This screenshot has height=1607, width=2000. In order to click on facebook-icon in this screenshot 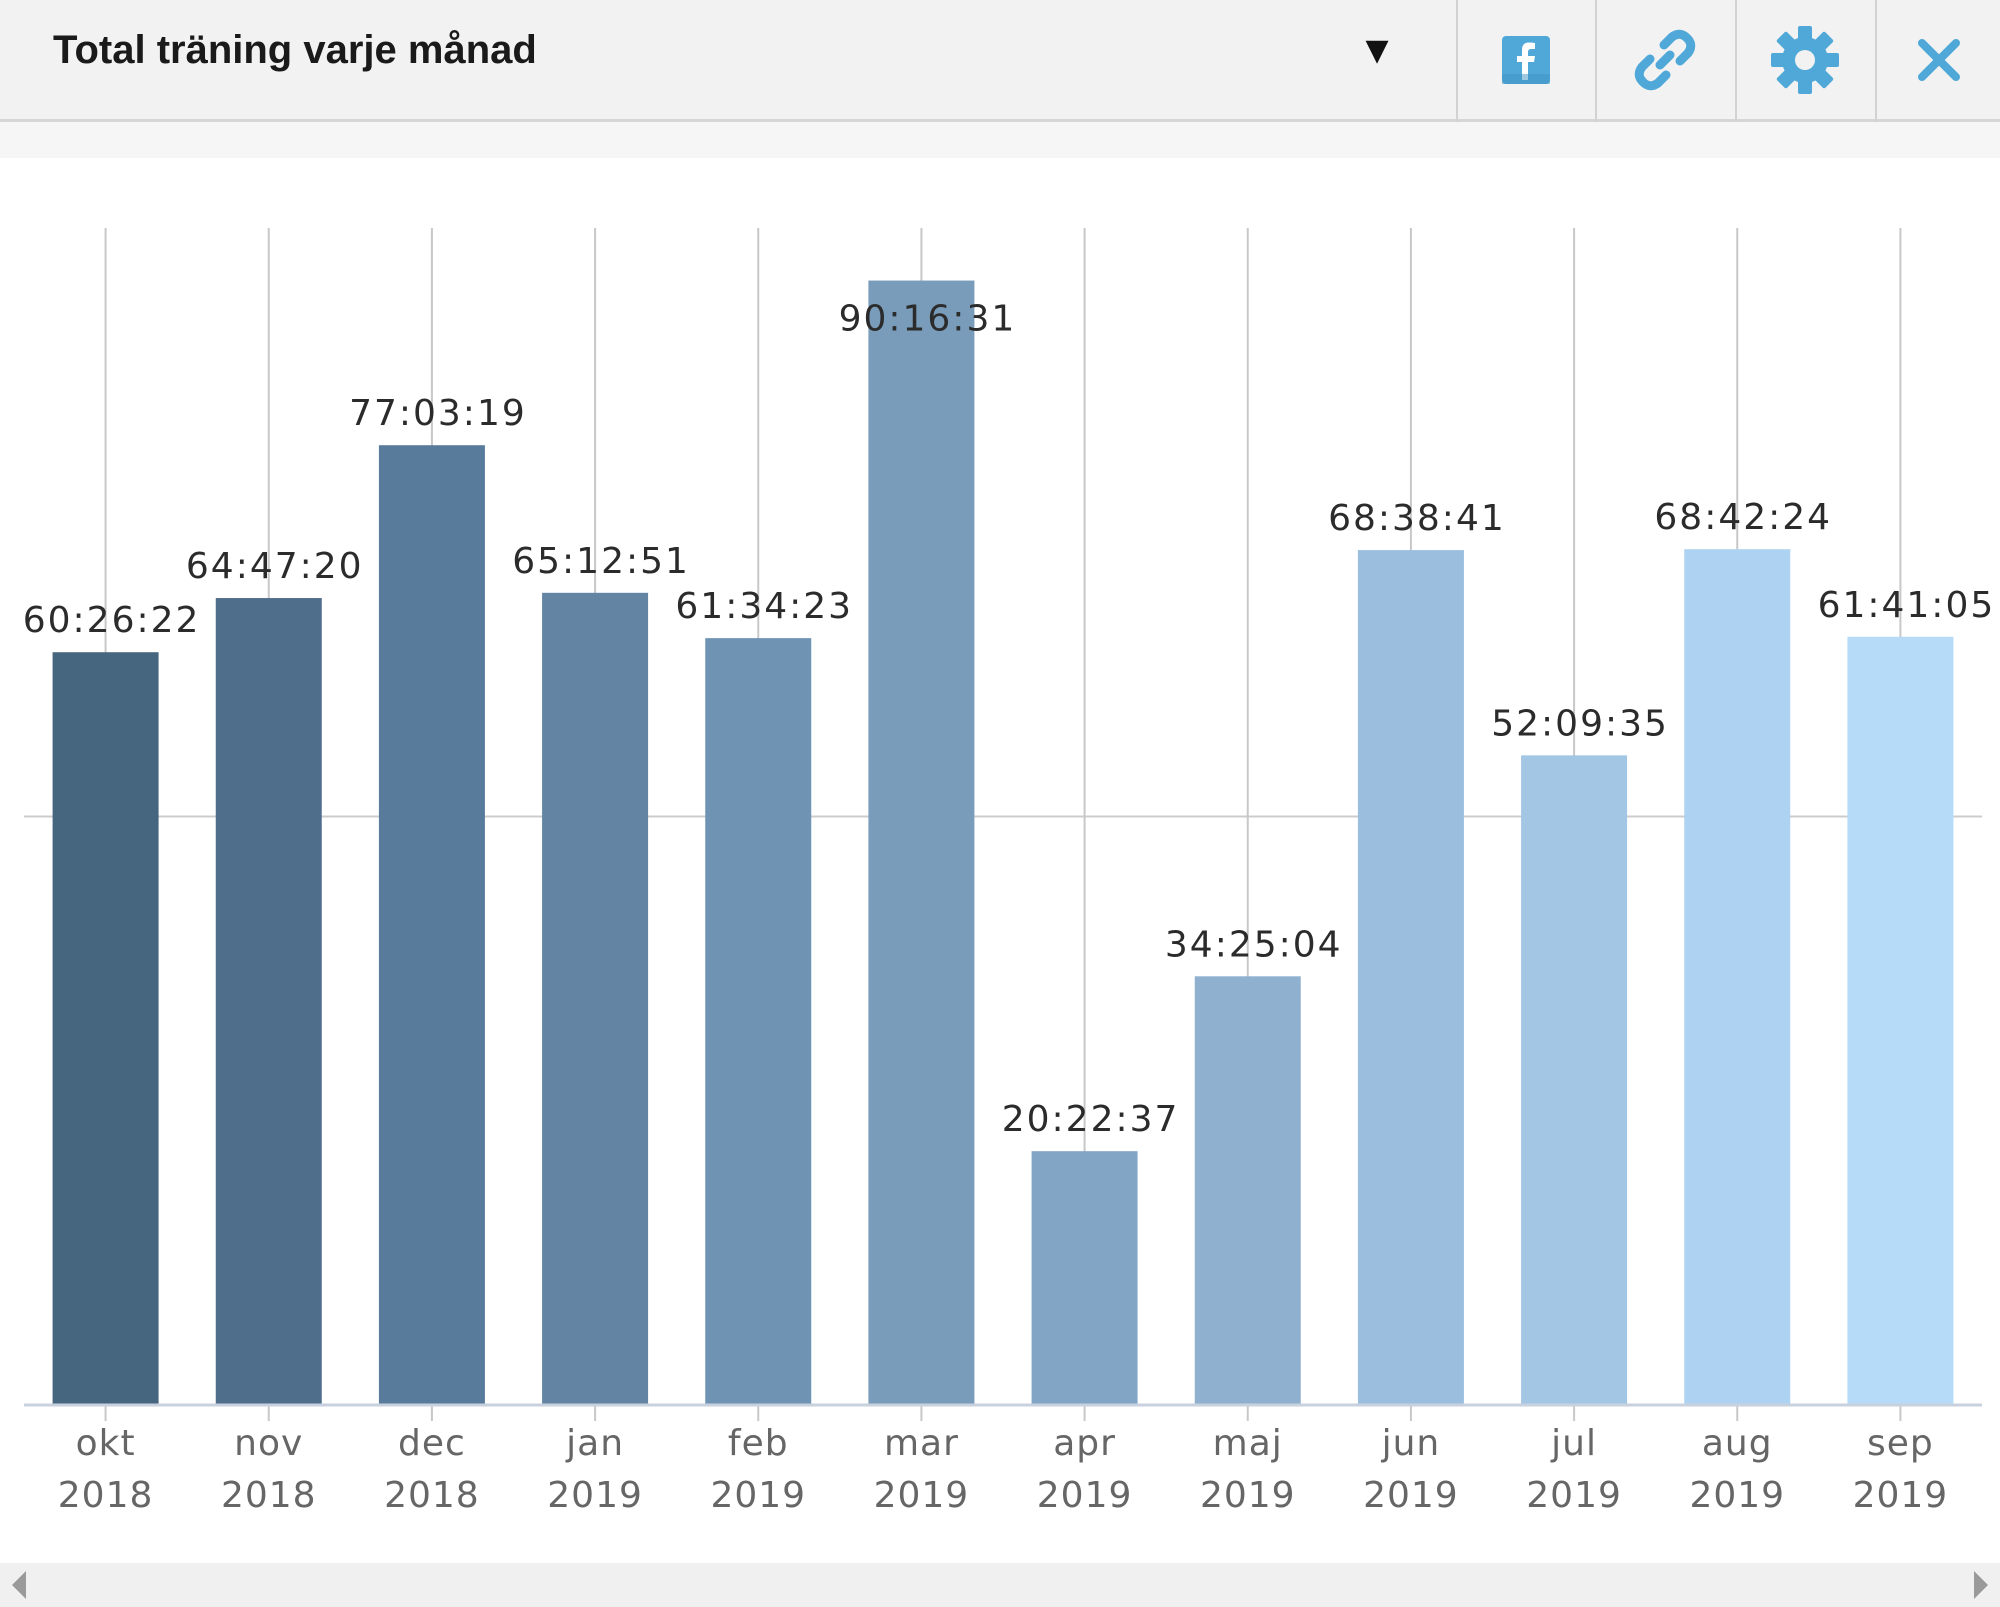, I will do `click(1526, 59)`.